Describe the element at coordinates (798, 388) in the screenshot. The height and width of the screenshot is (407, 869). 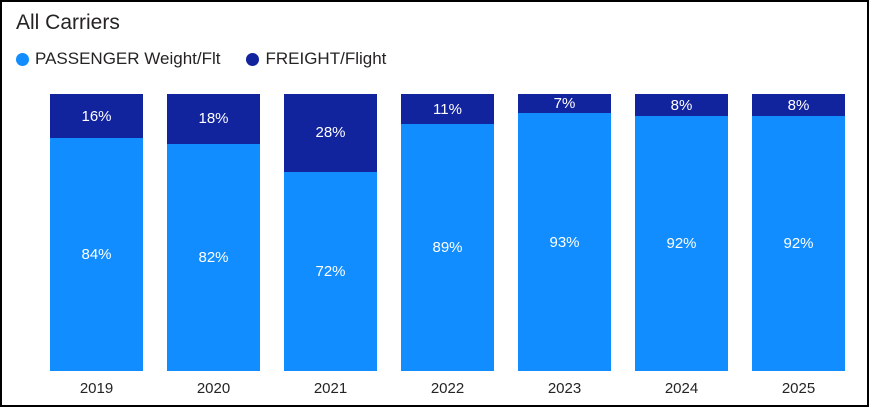
I see `x-axis-label: 2025` at that location.